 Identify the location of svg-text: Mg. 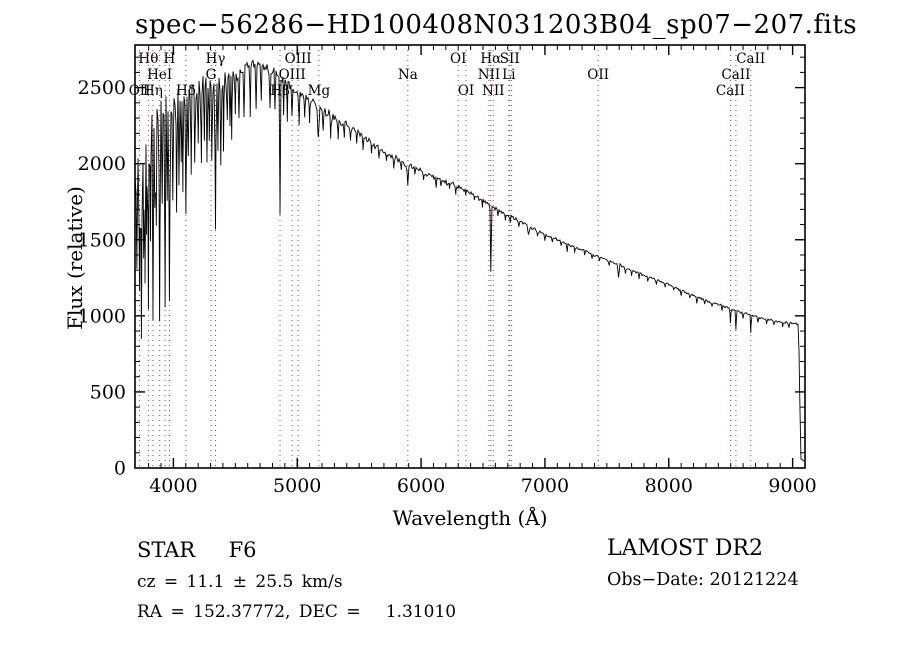
(319, 91).